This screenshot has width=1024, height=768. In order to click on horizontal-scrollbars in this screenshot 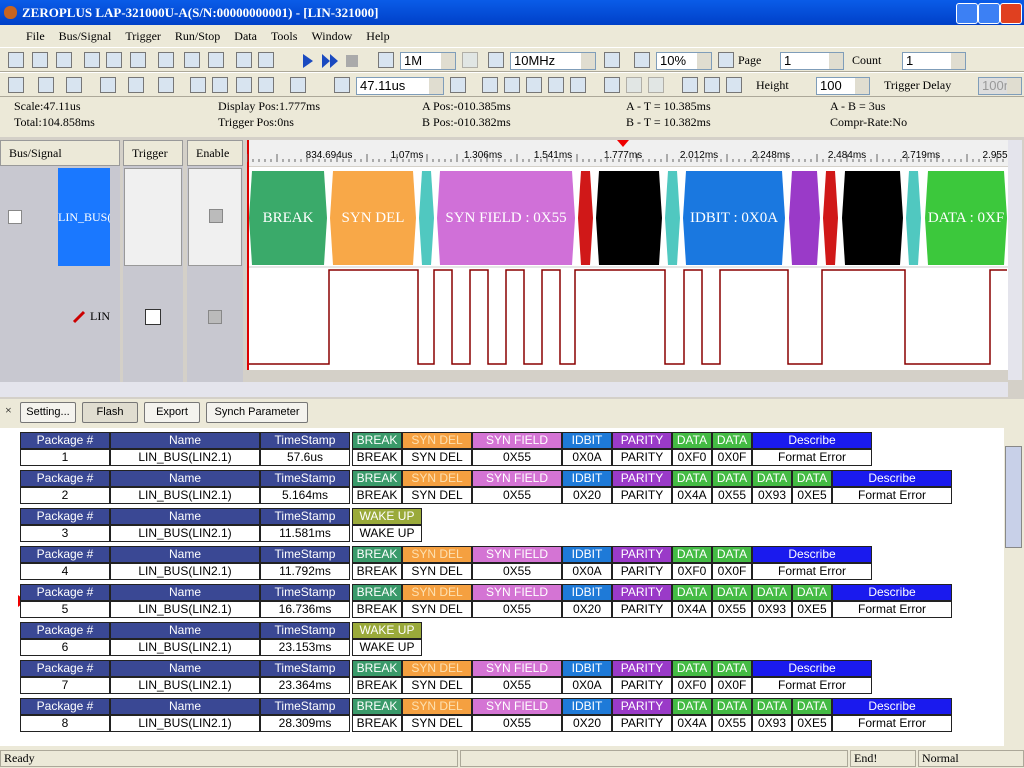, I will do `click(504, 389)`.